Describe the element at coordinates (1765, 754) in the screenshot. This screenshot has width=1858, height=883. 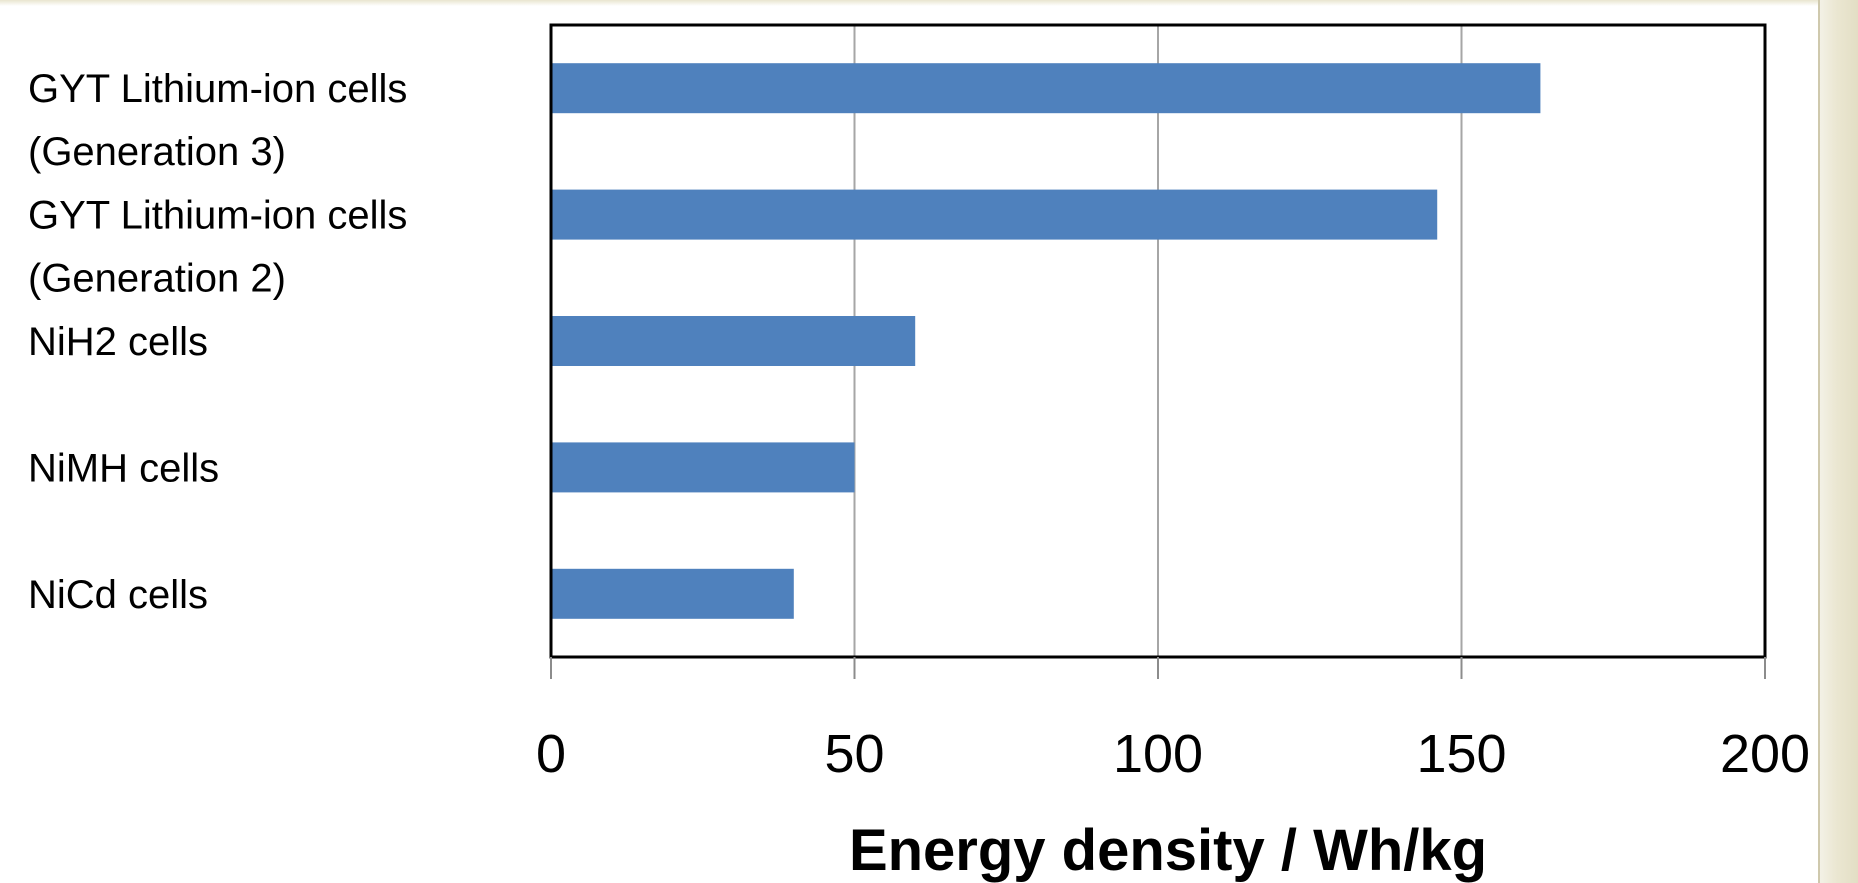
I see `tick-label-4: 200` at that location.